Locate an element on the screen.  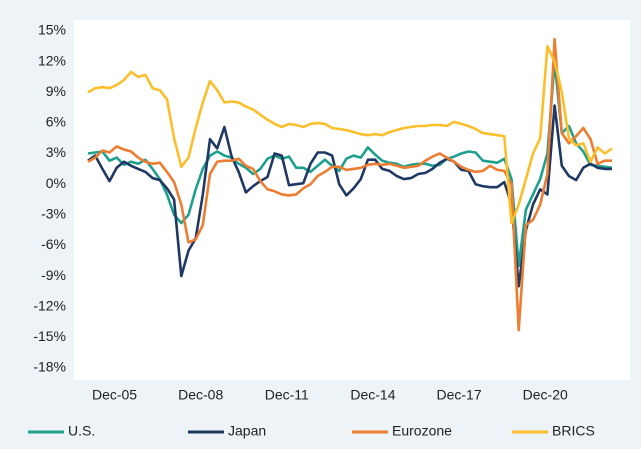
y-tick-label: 3% is located at coordinates (56, 152).